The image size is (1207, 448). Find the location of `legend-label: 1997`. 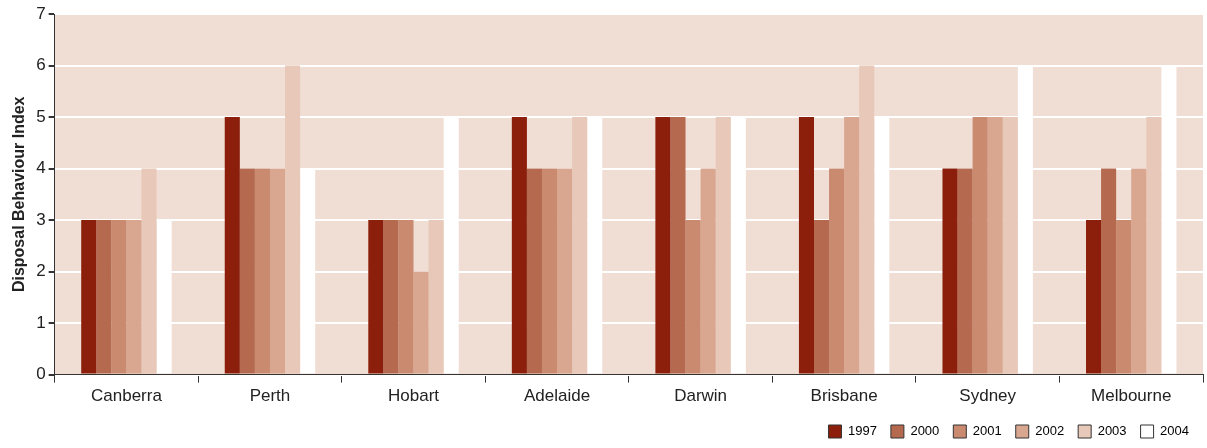

legend-label: 1997 is located at coordinates (862, 431).